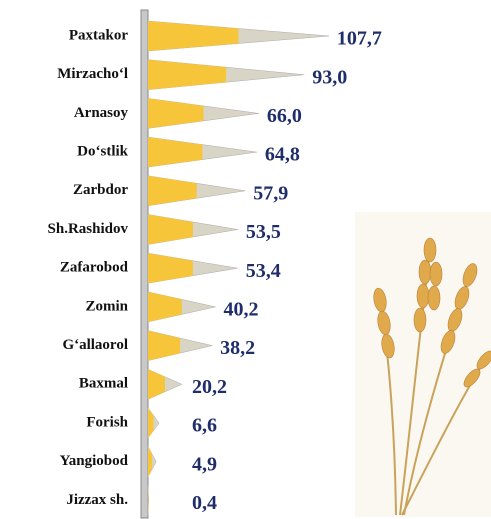  I want to click on category-label: Sh.Rashidov, so click(88, 229).